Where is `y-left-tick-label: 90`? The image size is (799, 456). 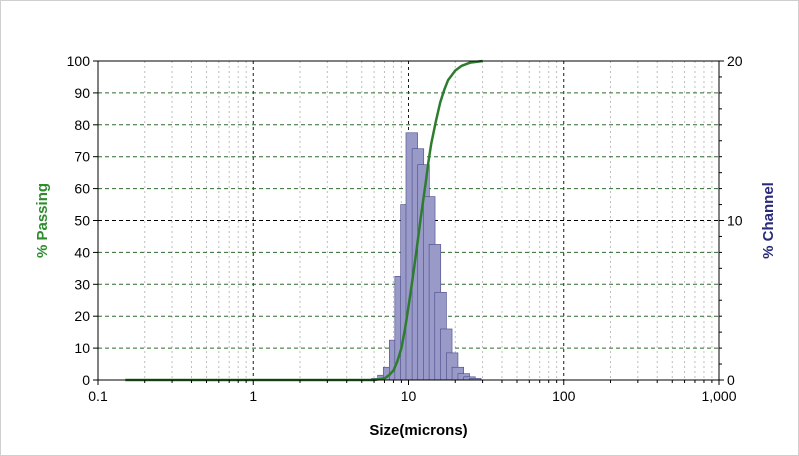 y-left-tick-label: 90 is located at coordinates (82, 93).